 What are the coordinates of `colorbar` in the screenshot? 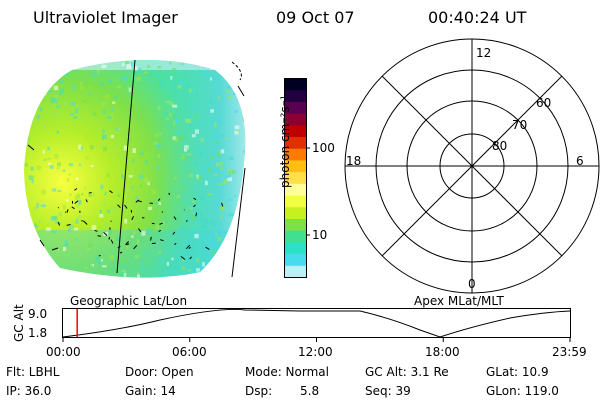 It's located at (297, 178).